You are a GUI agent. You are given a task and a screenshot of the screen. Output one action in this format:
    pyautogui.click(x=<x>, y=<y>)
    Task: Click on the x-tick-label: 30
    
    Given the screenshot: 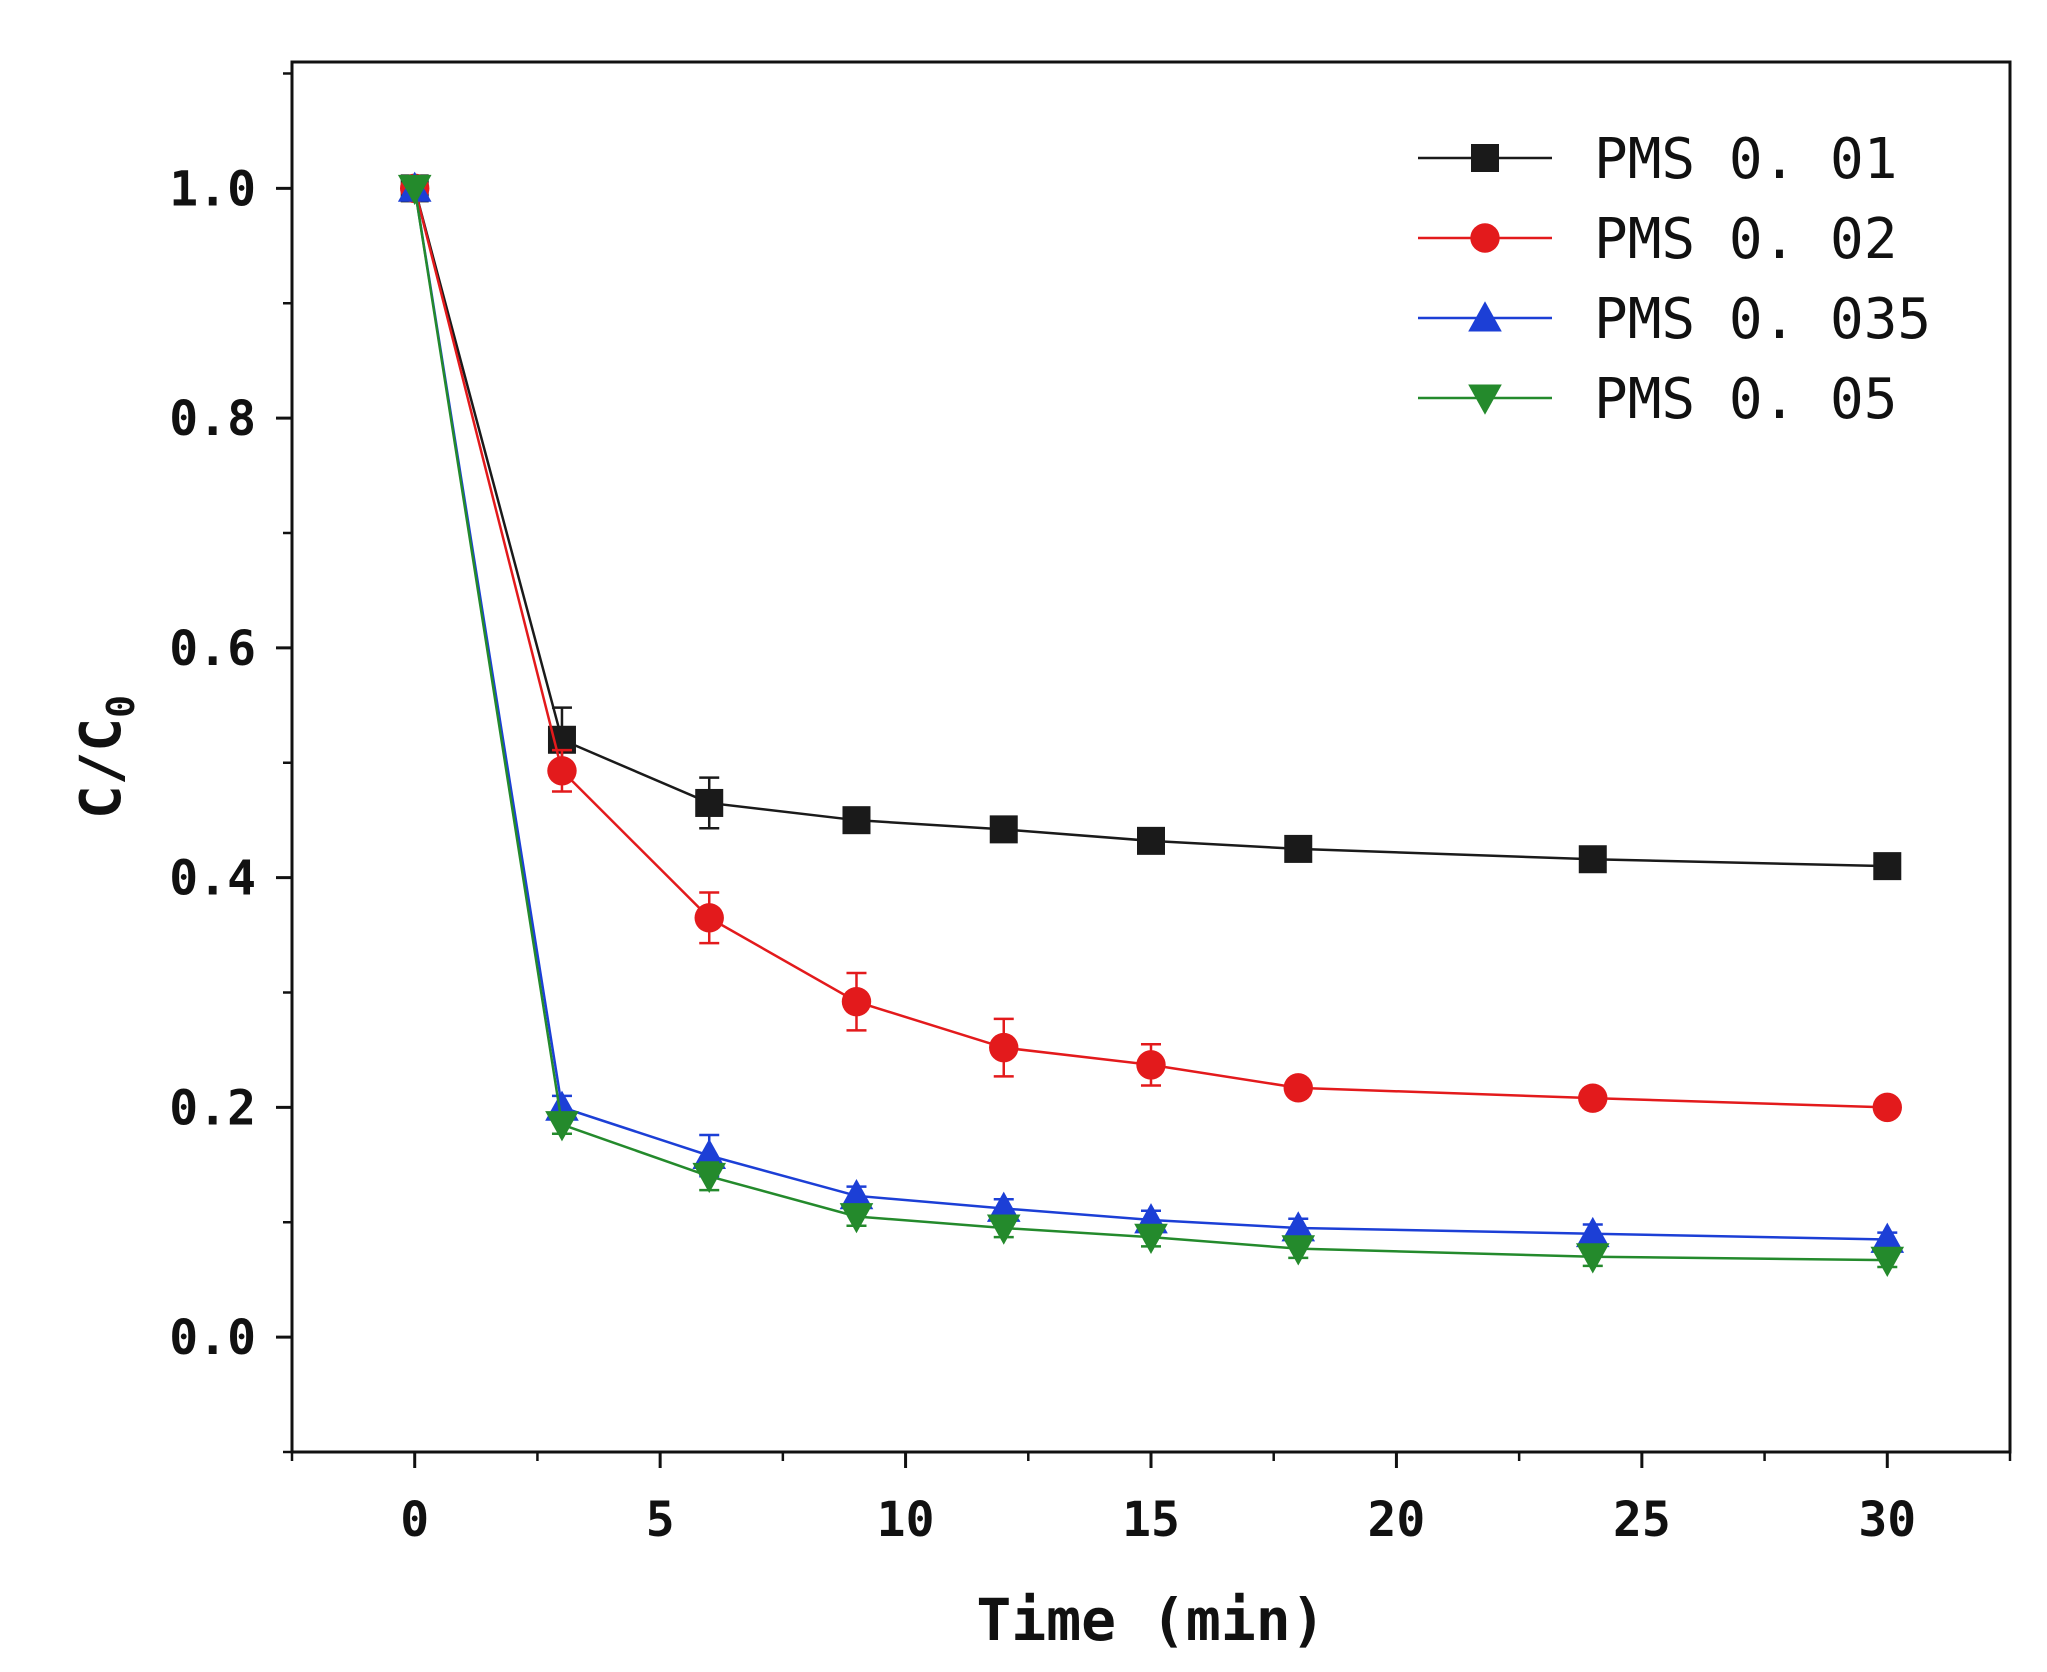 What is the action you would take?
    pyautogui.click(x=1887, y=1520)
    